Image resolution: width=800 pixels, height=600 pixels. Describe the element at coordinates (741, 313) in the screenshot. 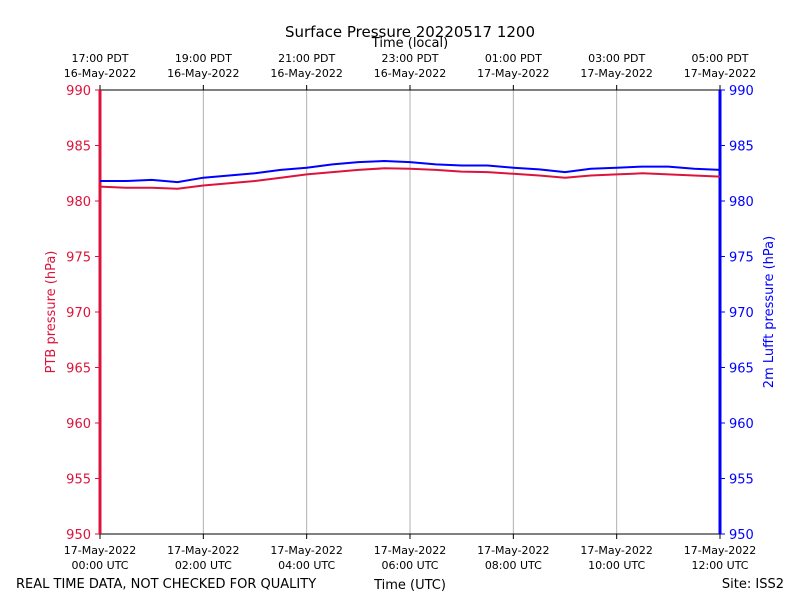

I see `right-tick-label: 970` at that location.